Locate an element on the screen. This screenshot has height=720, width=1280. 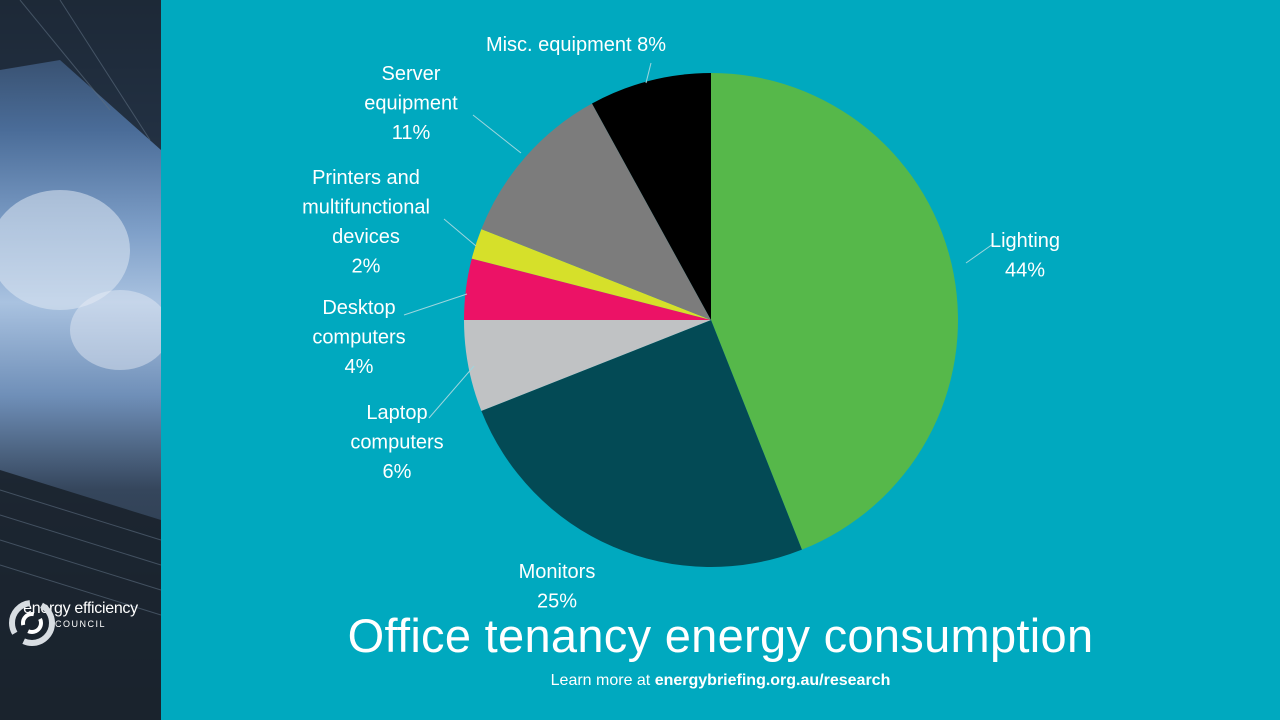
leader-line-server-equipment is located at coordinates (497, 134).